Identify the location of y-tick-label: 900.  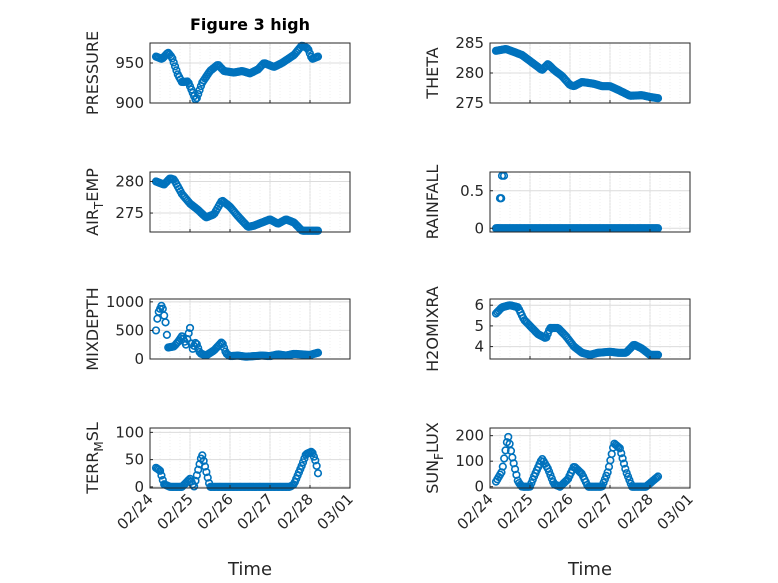
(129, 103).